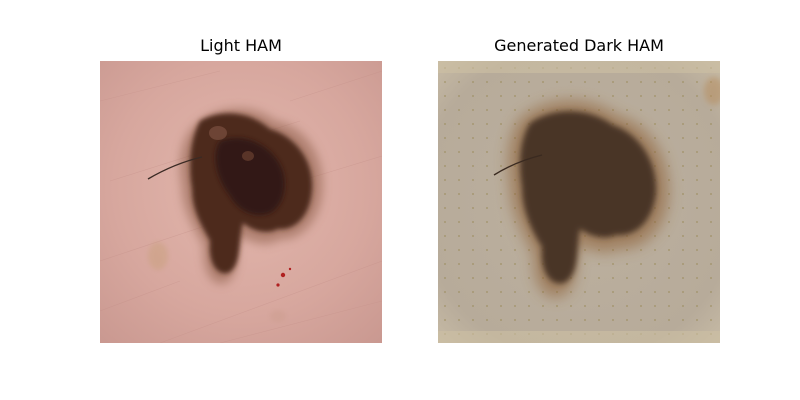  I want to click on panel-title-light-ham: Light HAM, so click(241, 45).